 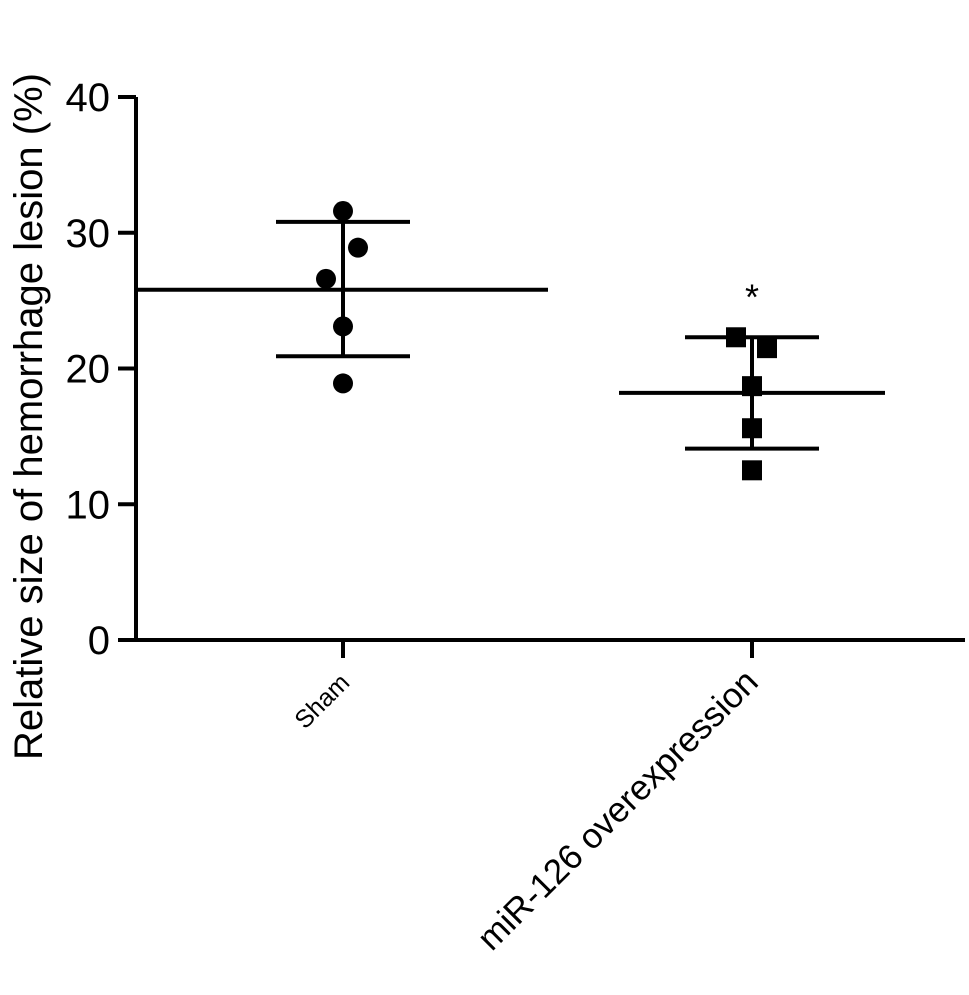 What do you see at coordinates (88, 234) in the screenshot?
I see `y-tick-label-30: 30` at bounding box center [88, 234].